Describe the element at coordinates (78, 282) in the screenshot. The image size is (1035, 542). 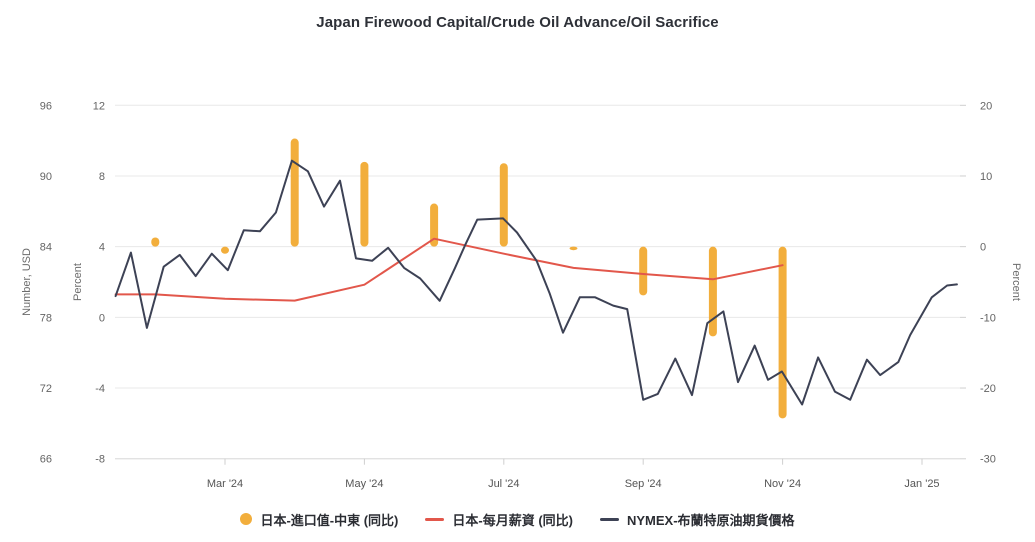
I see `axis-title-left-percent: Percent` at that location.